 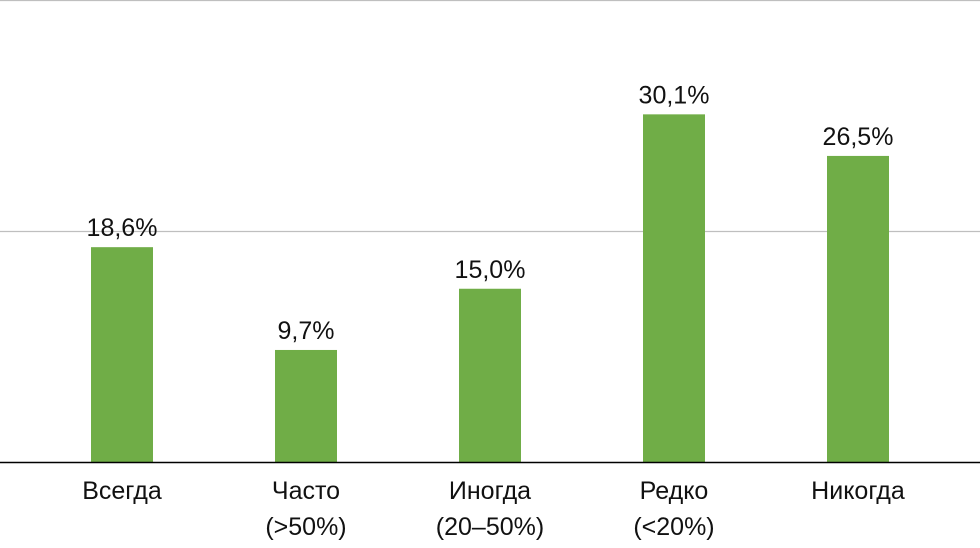 What do you see at coordinates (674, 95) in the screenshot?
I see `value-label-4: 30,1%` at bounding box center [674, 95].